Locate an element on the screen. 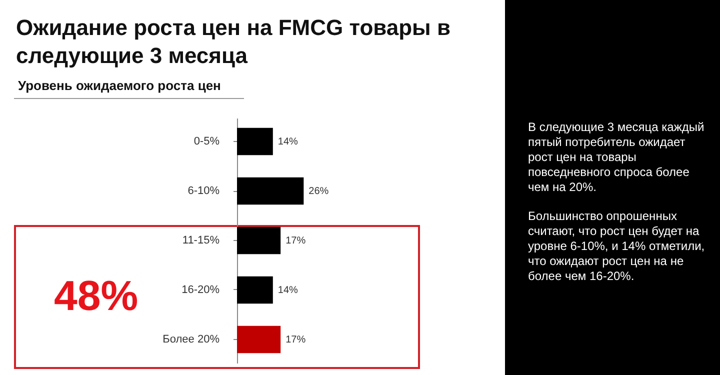 The height and width of the screenshot is (375, 720). text: В следующие 3 месяца каждый пятый потребитель ожидает рост цен на товары повседневного спроса более чем на 20%. is located at coordinates (617, 157).